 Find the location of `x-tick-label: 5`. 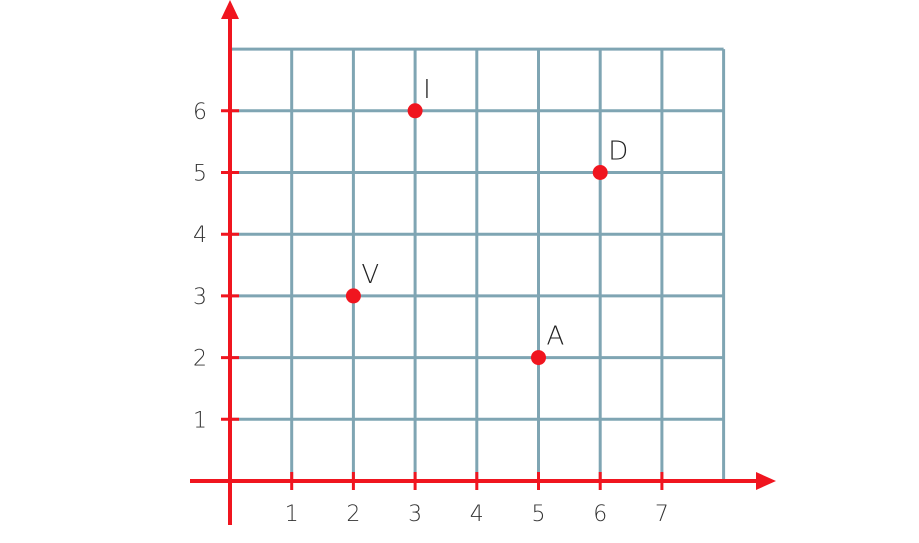

x-tick-label: 5 is located at coordinates (539, 514).